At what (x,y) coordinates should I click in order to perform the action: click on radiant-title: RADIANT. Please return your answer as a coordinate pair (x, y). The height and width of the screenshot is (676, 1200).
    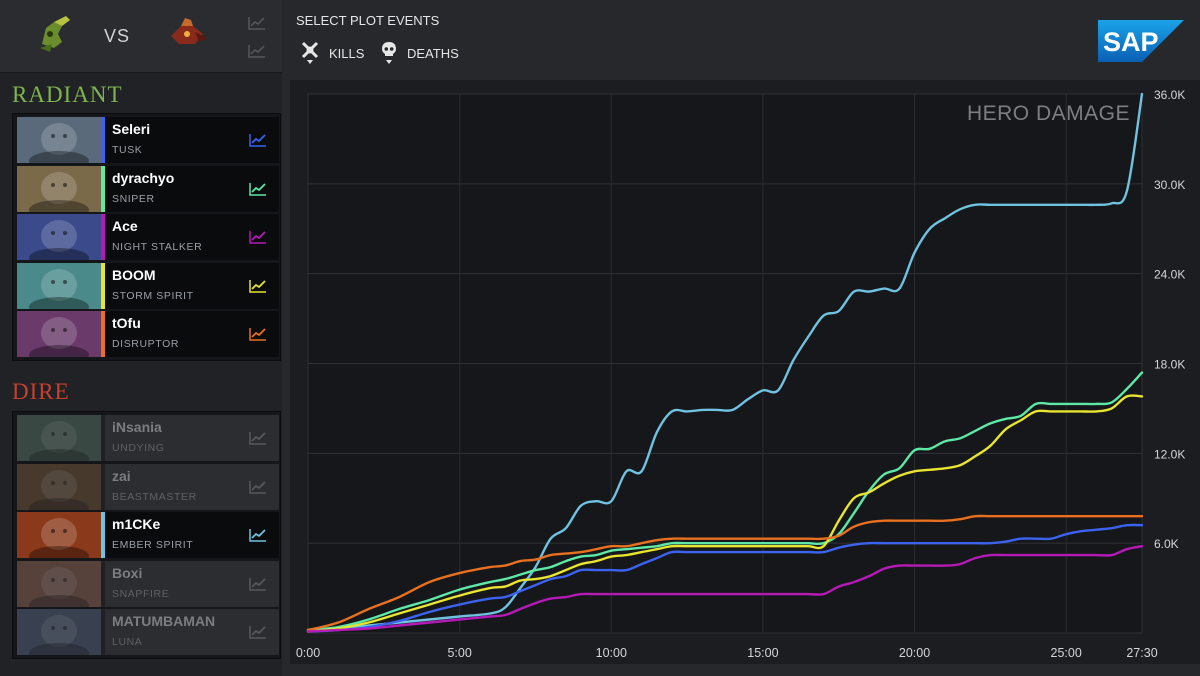
    Looking at the image, I should click on (67, 94).